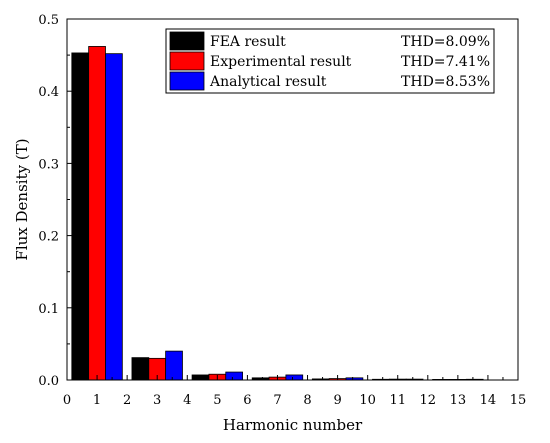 This screenshot has width=550, height=443. I want to click on x-ticks-group: 0 1 2 3 4 5 6 7 8 9 10 11 12 13 14 15, so click(294, 391).